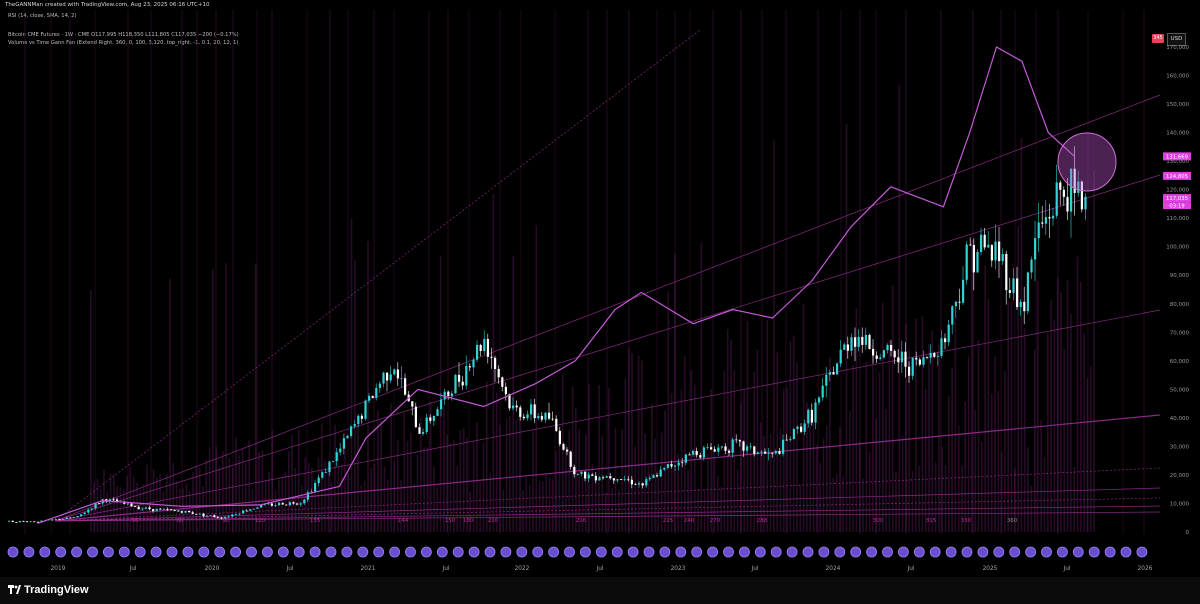 Image resolution: width=1200 pixels, height=604 pixels. Describe the element at coordinates (1158, 38) in the screenshot. I see `alert-flag: 345` at that location.